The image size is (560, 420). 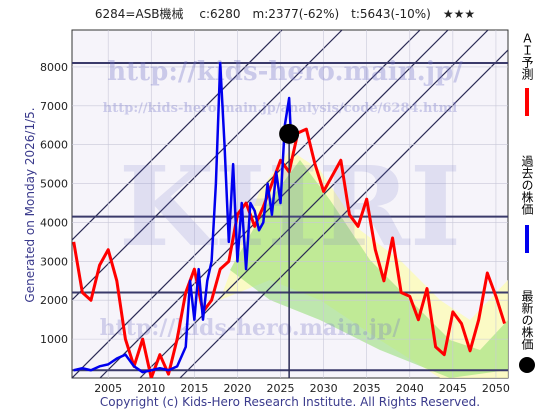 I want to click on y-tick-label: 1000, so click(x=54, y=339).